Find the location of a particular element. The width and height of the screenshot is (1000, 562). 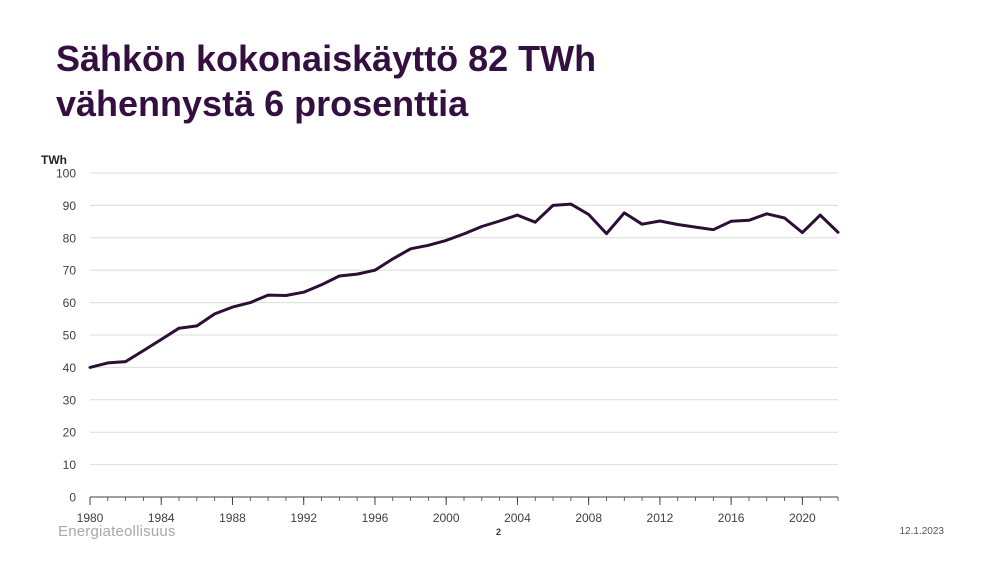

data-point-1994 is located at coordinates (339, 276).